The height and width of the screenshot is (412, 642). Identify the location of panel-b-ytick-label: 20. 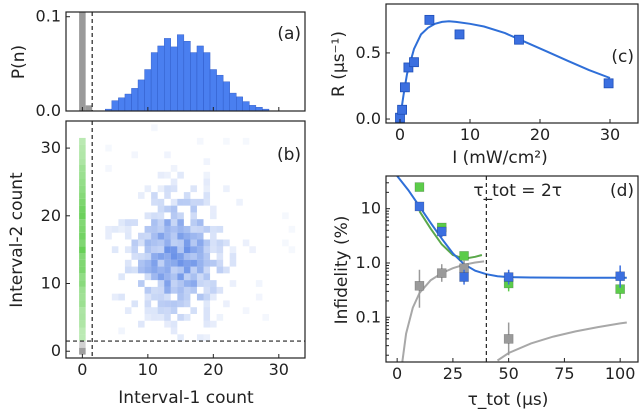
(51, 215).